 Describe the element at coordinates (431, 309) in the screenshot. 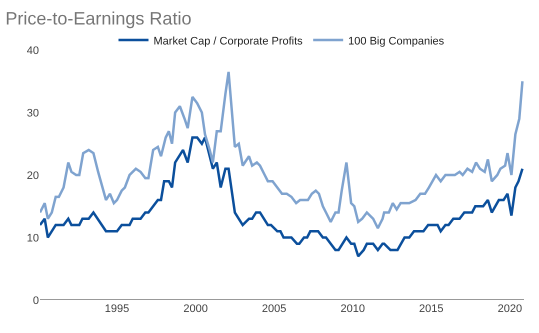

I see `x-tick-label: 2015` at that location.